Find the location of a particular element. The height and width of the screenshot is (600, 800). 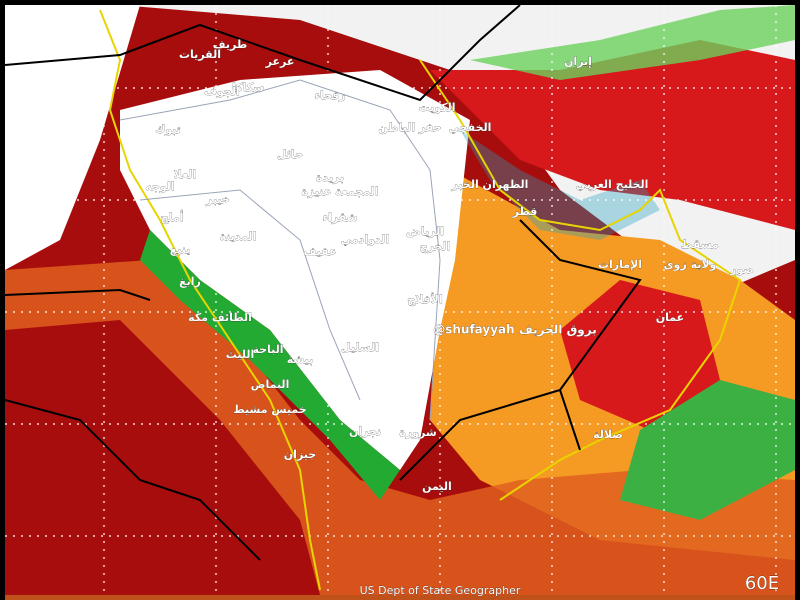

place-label: شرورة is located at coordinates (417, 432).